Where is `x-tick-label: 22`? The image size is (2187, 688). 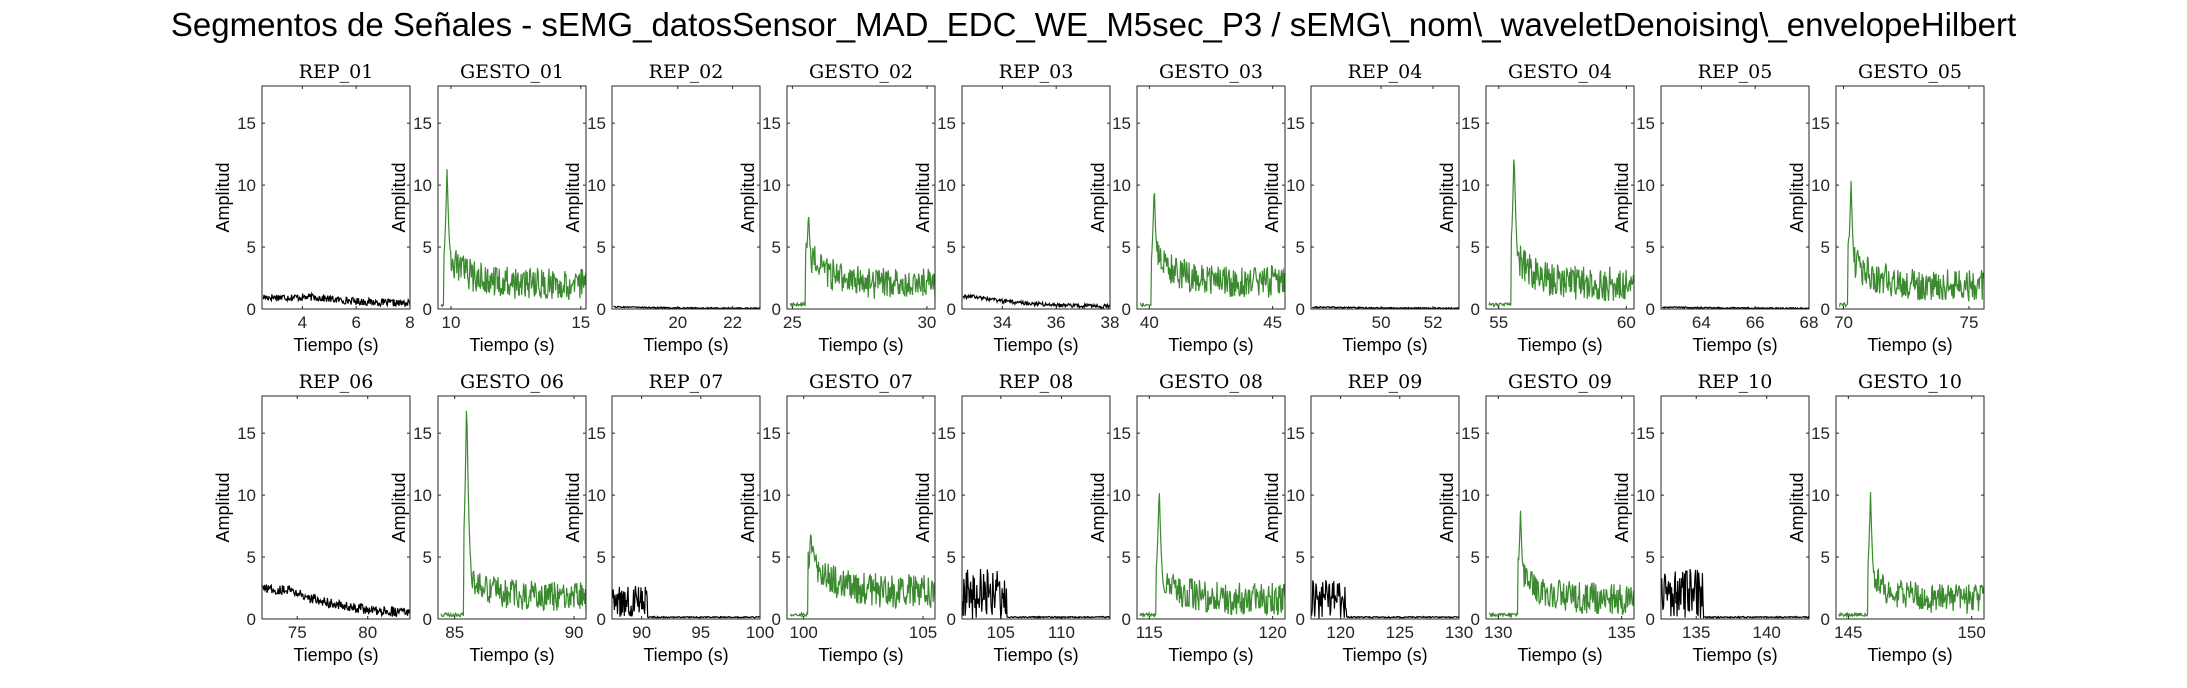 x-tick-label: 22 is located at coordinates (732, 322).